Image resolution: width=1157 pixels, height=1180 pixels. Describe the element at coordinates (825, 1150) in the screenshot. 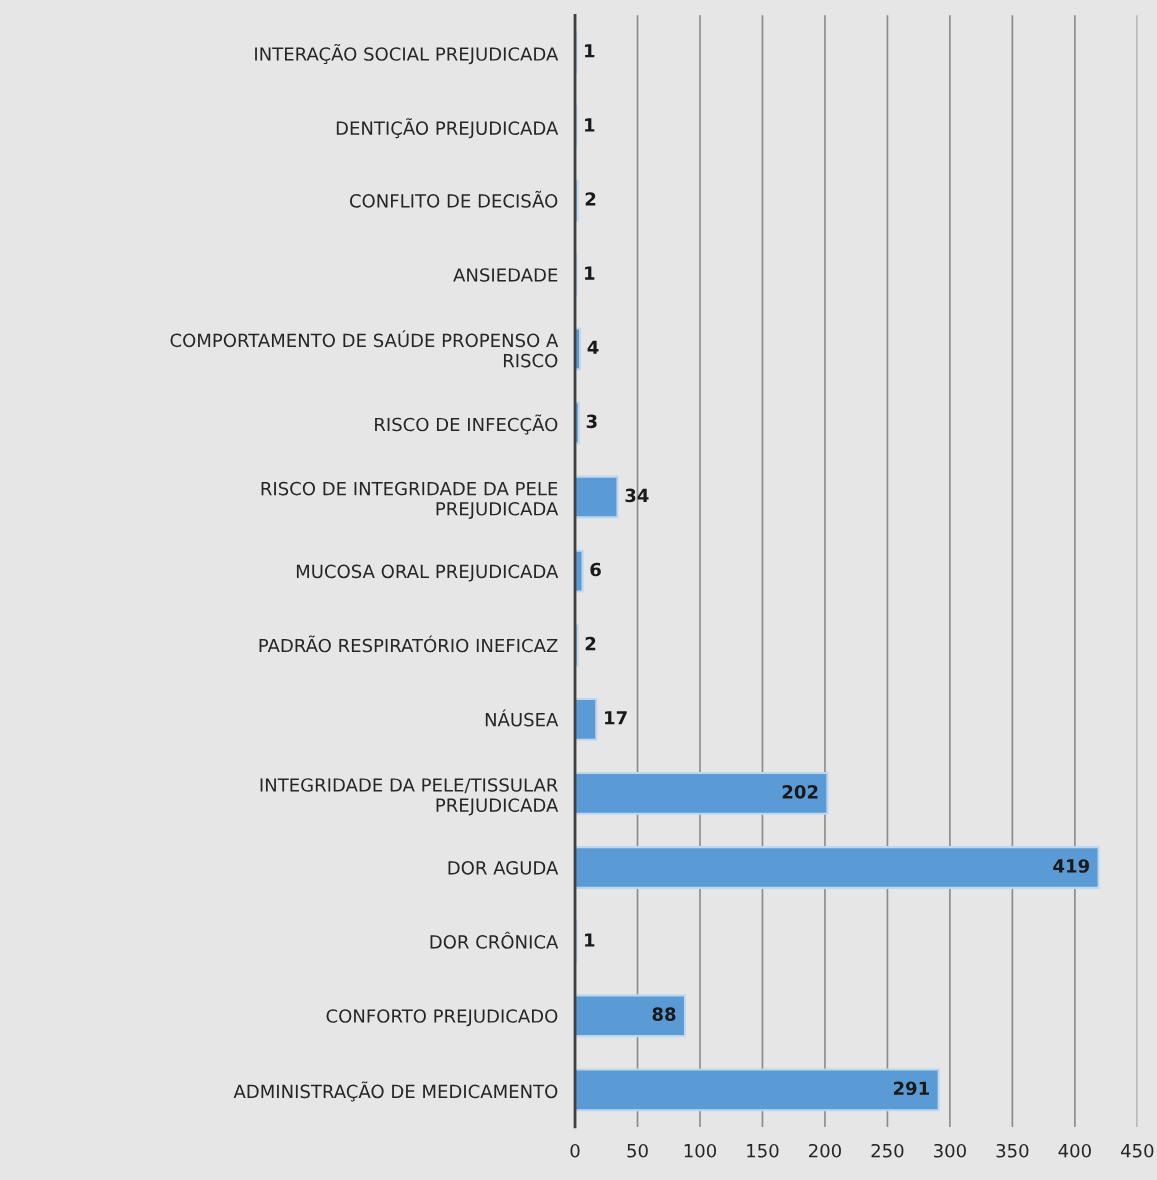

I see `x-tick-label: 200` at that location.